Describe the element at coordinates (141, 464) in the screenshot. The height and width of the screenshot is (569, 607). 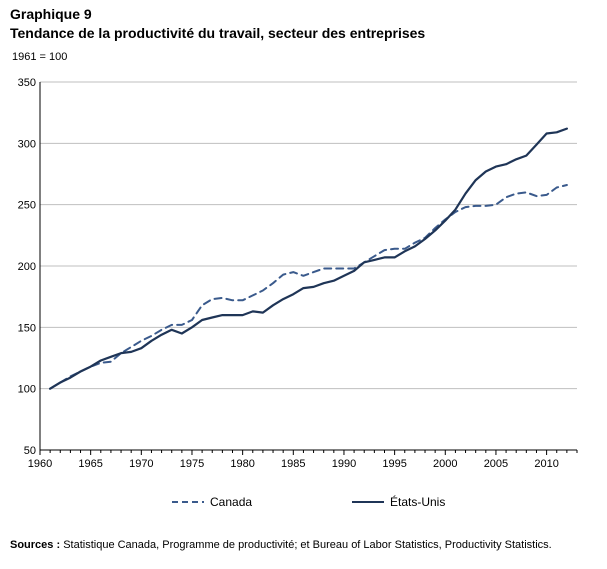
I see `x-tick-label: 1970` at that location.